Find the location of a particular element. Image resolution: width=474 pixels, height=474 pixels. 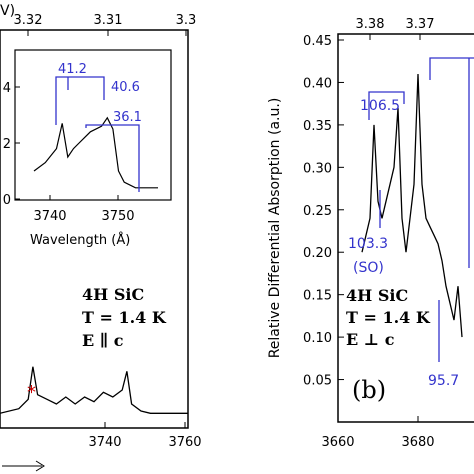

right-label-so: (SO) is located at coordinates (368, 268).